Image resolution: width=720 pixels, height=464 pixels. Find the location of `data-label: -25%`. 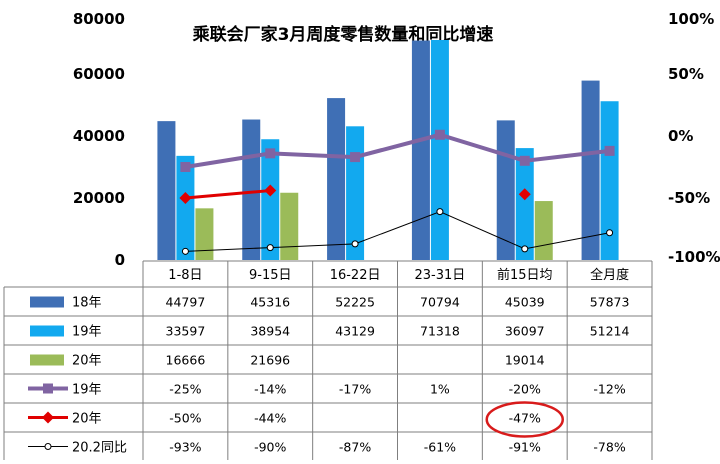

data-label: -25% is located at coordinates (185, 389).